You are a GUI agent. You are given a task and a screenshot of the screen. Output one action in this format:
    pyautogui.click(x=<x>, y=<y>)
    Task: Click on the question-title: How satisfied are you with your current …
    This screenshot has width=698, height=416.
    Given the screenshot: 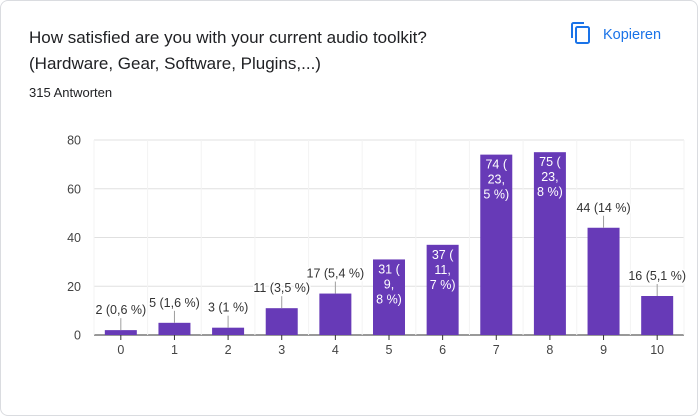 What is the action you would take?
    pyautogui.click(x=228, y=50)
    